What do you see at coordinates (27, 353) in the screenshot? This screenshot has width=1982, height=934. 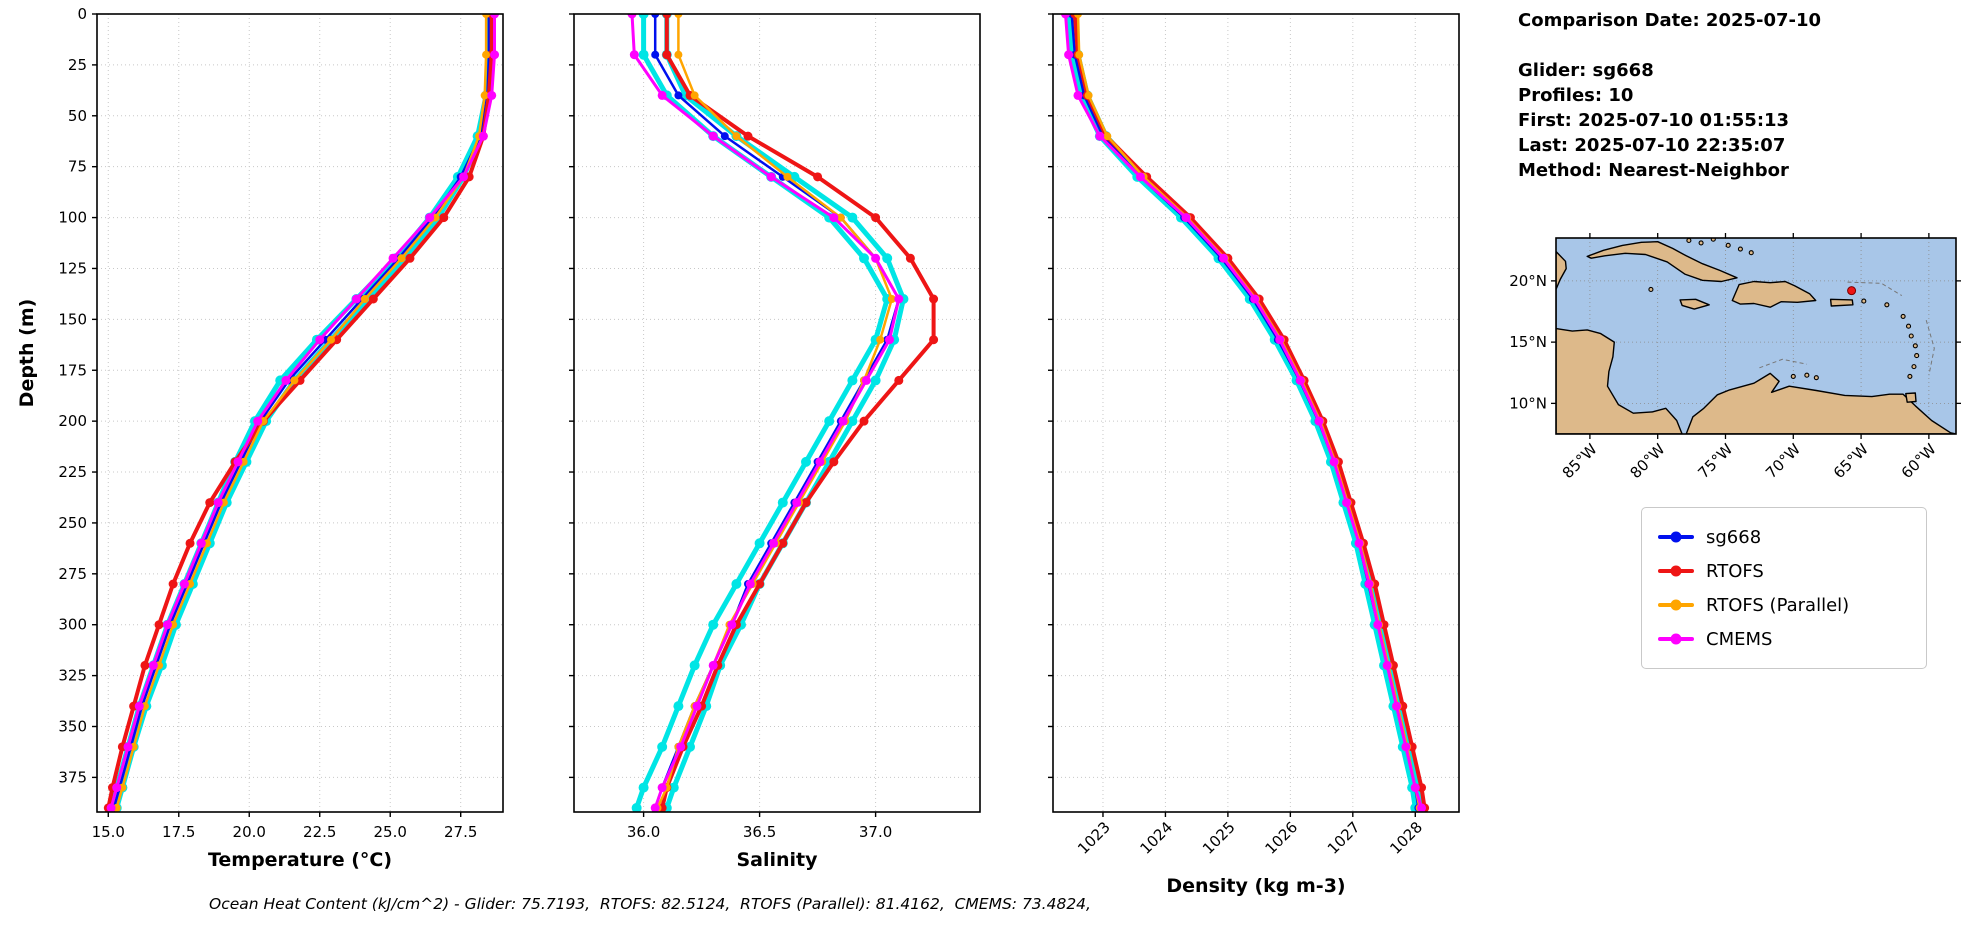 I see `svg-text: Depth (m)` at bounding box center [27, 353].